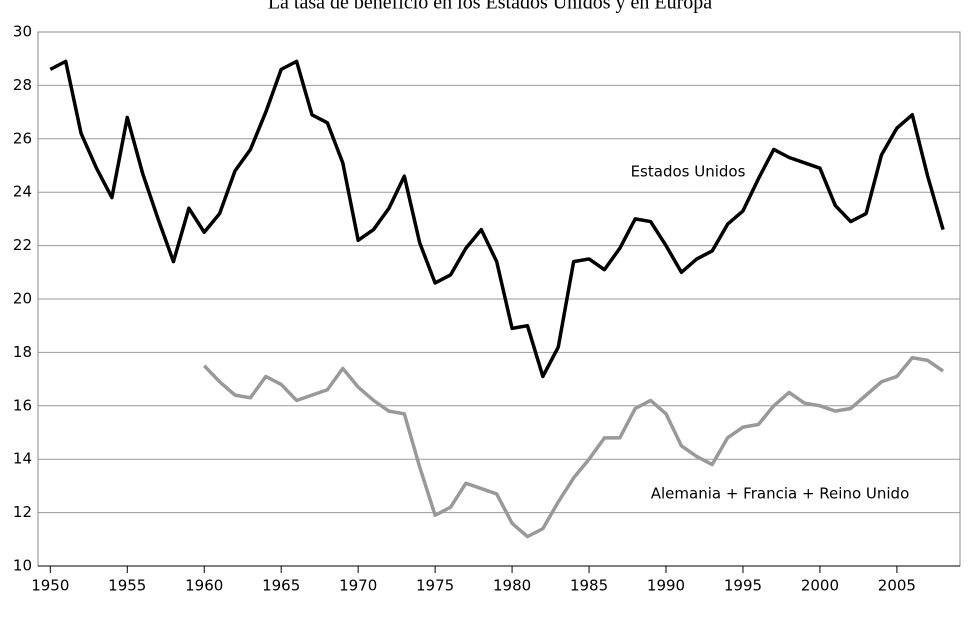 The image size is (977, 619). I want to click on x-tick-label: 1965, so click(281, 586).